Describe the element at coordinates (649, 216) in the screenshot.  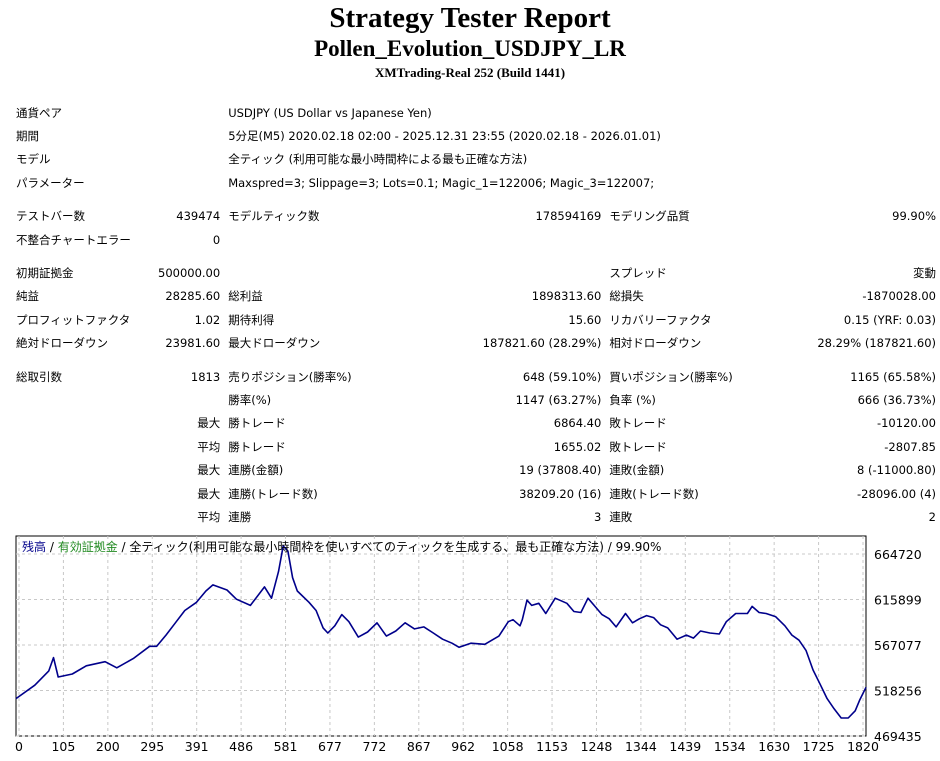
I see `quality-label: モデリング品質` at that location.